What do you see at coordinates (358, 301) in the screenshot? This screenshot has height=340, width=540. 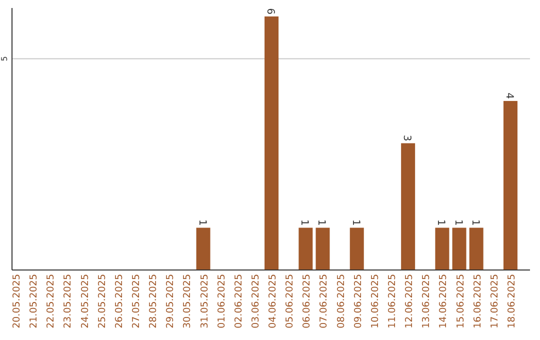 I see `x-tick-label: 09.06.2025` at bounding box center [358, 301].